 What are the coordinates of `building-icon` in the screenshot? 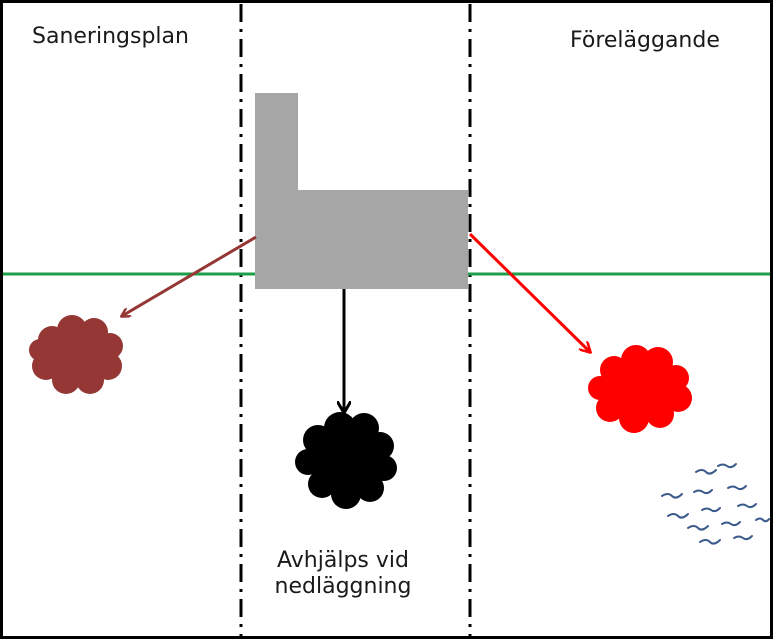 It's located at (361, 191).